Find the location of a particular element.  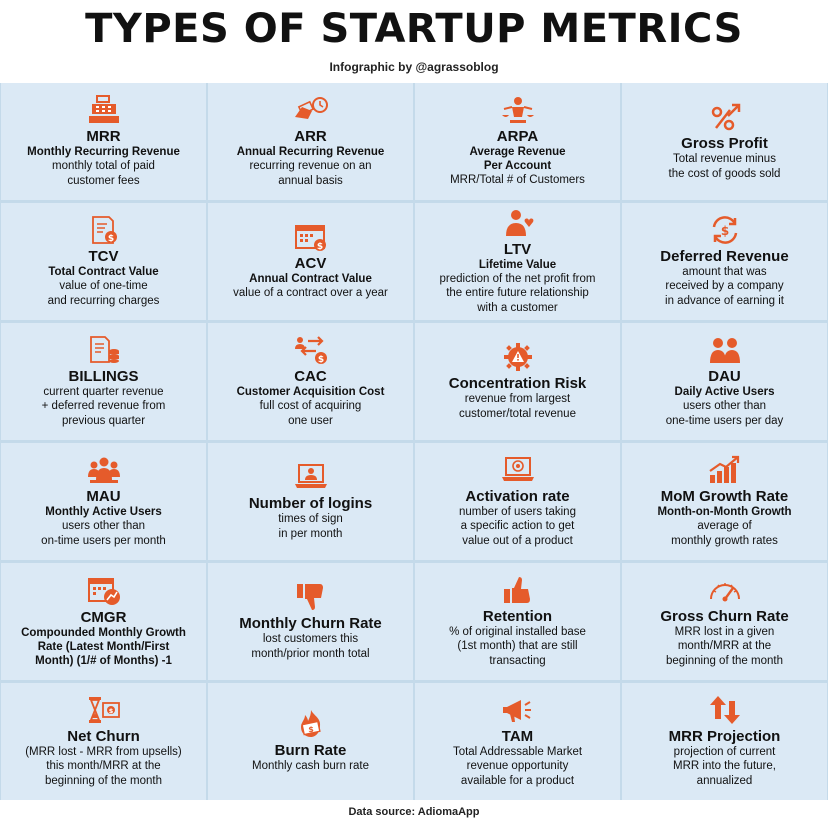

dollar-cycle-icon: $ is located at coordinates (725, 230).